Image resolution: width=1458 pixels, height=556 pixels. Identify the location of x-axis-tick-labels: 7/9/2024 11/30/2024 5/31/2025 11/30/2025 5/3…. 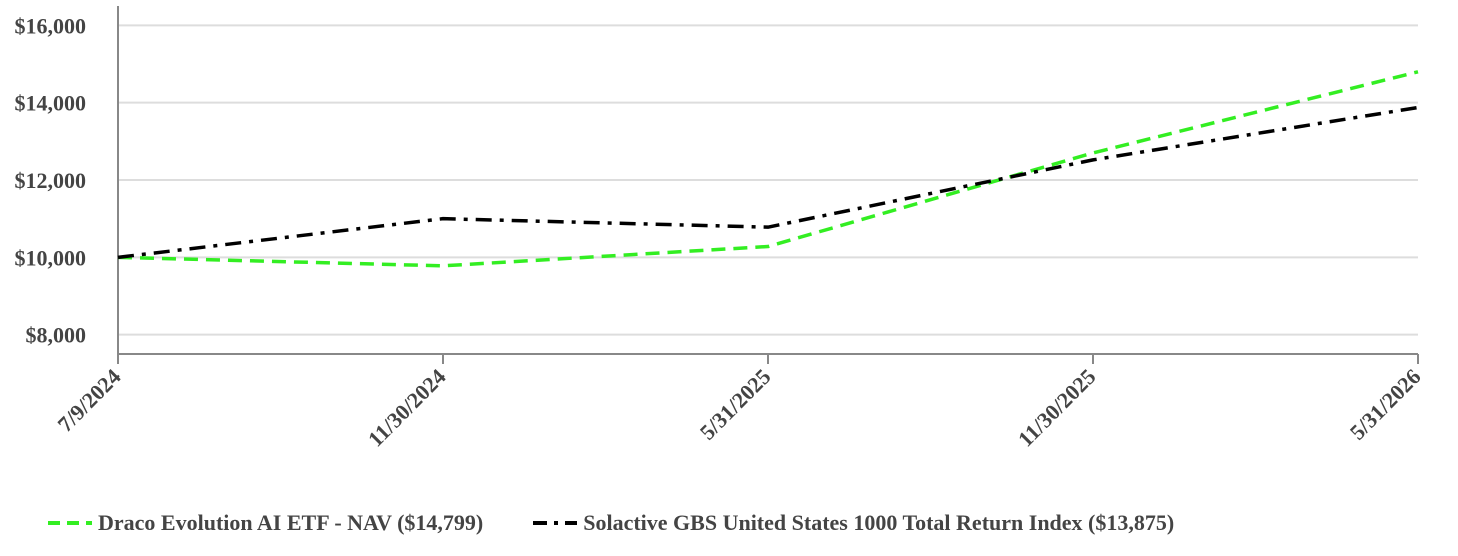
(739, 408).